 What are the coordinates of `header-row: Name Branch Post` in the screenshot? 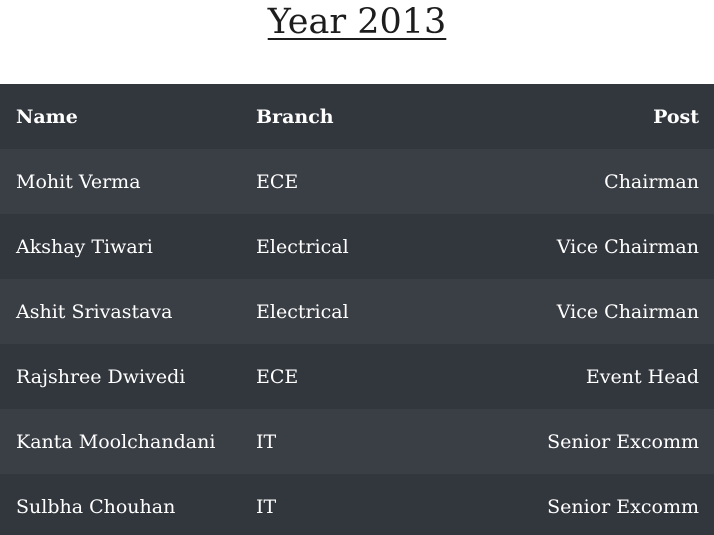 It's located at (357, 116).